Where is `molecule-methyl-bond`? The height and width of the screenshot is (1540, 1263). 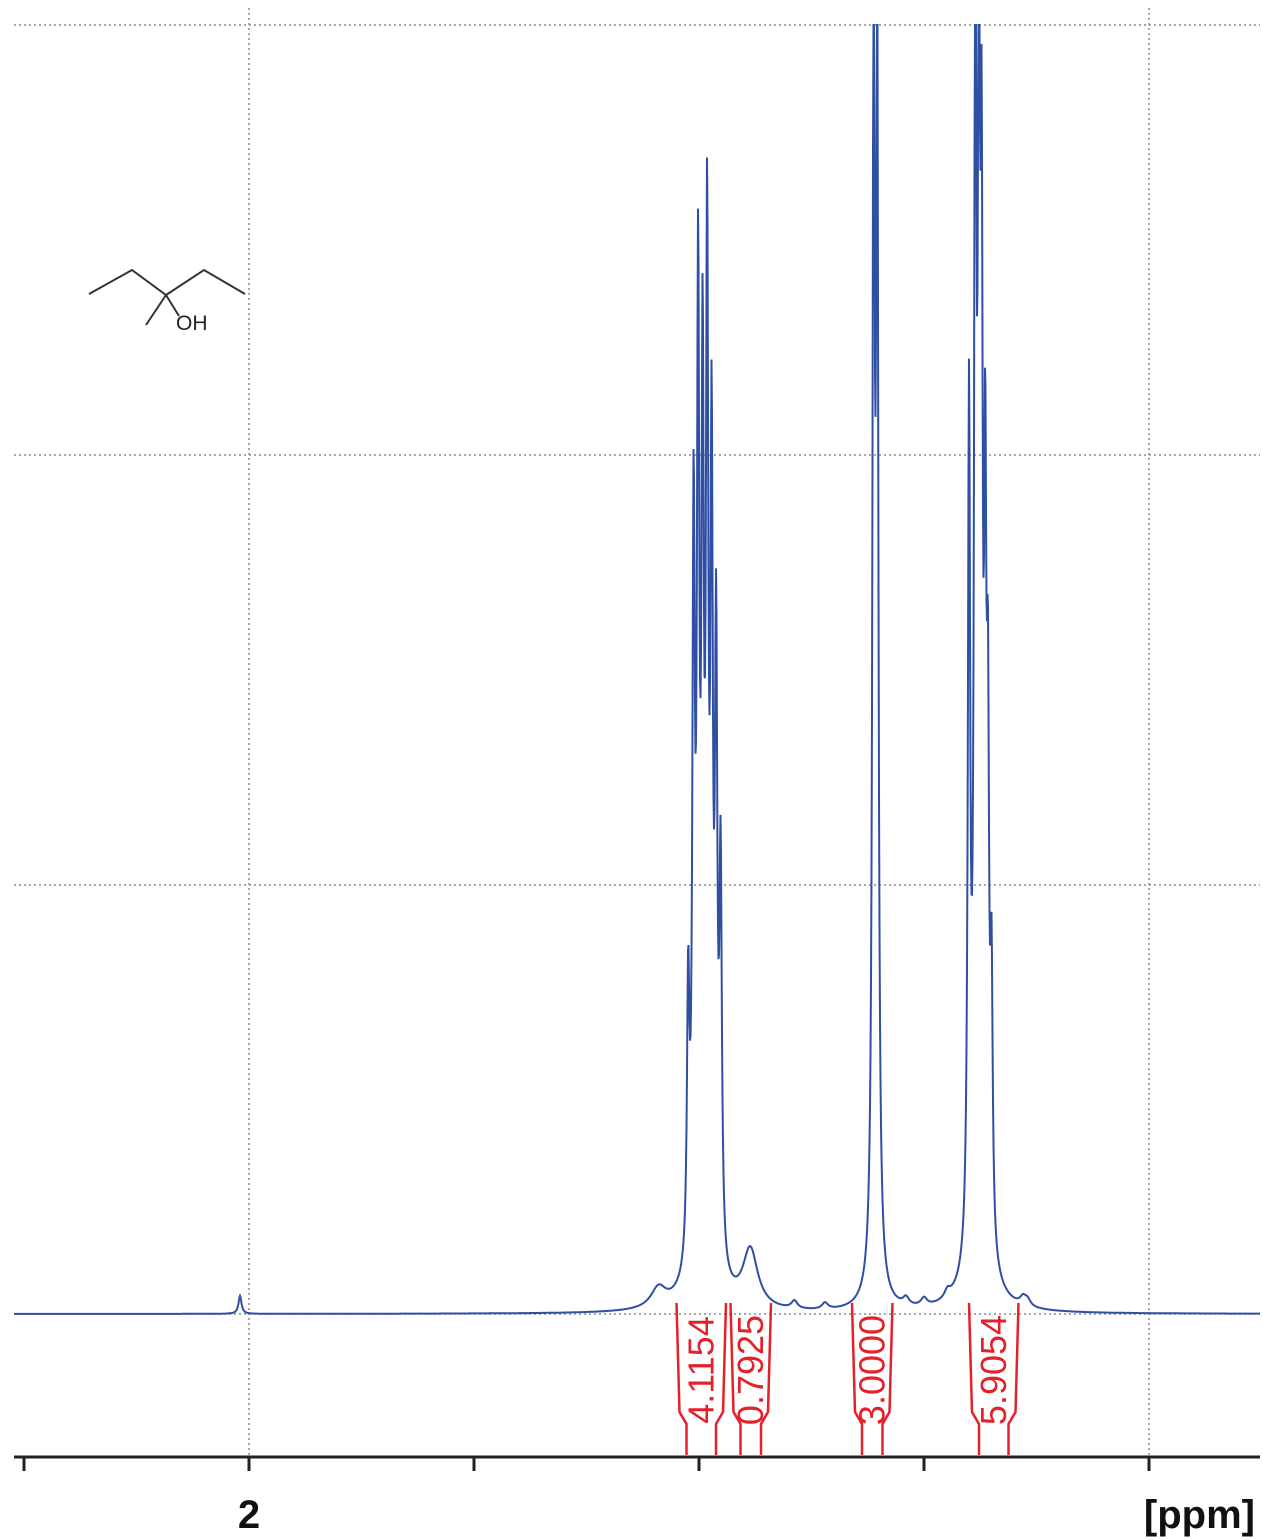 molecule-methyl-bond is located at coordinates (156, 310).